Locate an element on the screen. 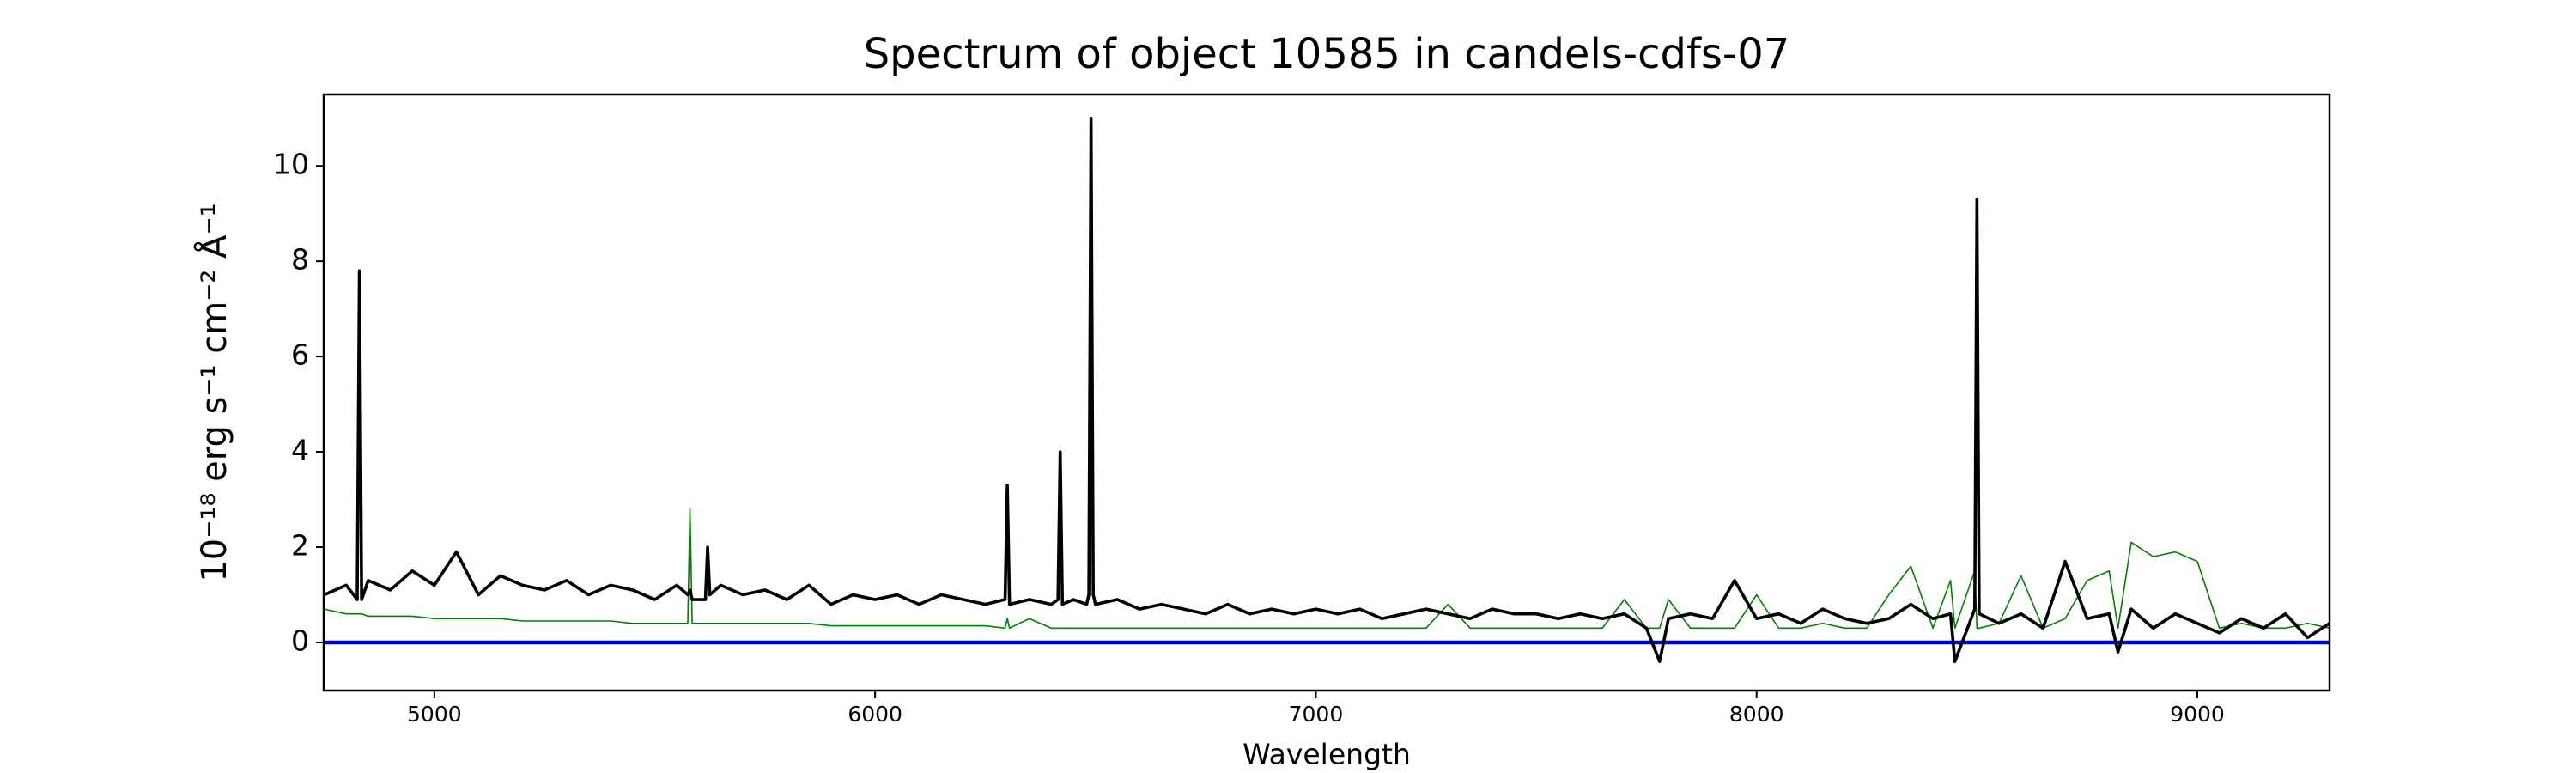  x-tick-label: 5000 is located at coordinates (434, 714).